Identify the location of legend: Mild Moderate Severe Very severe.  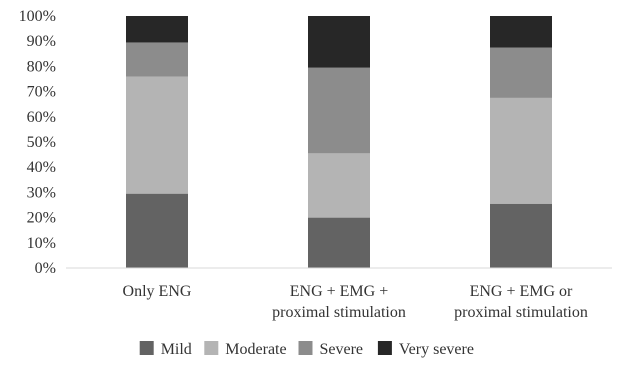
(306, 349).